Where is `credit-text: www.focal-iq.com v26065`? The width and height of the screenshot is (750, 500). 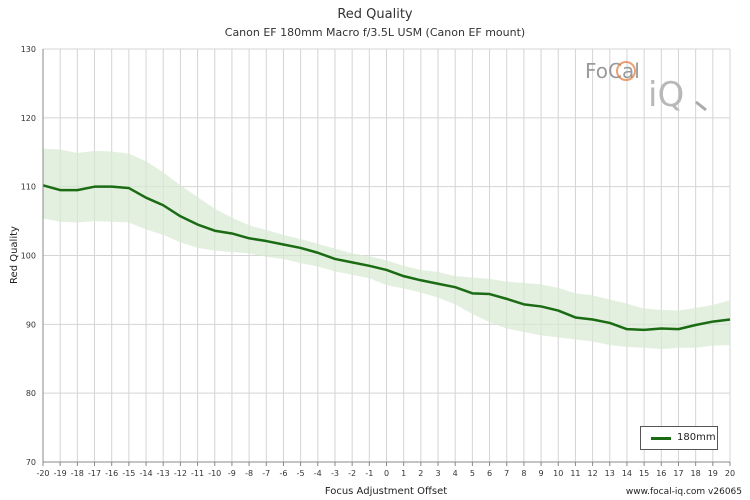
credit-text: www.focal-iq.com v26065 is located at coordinates (683, 492).